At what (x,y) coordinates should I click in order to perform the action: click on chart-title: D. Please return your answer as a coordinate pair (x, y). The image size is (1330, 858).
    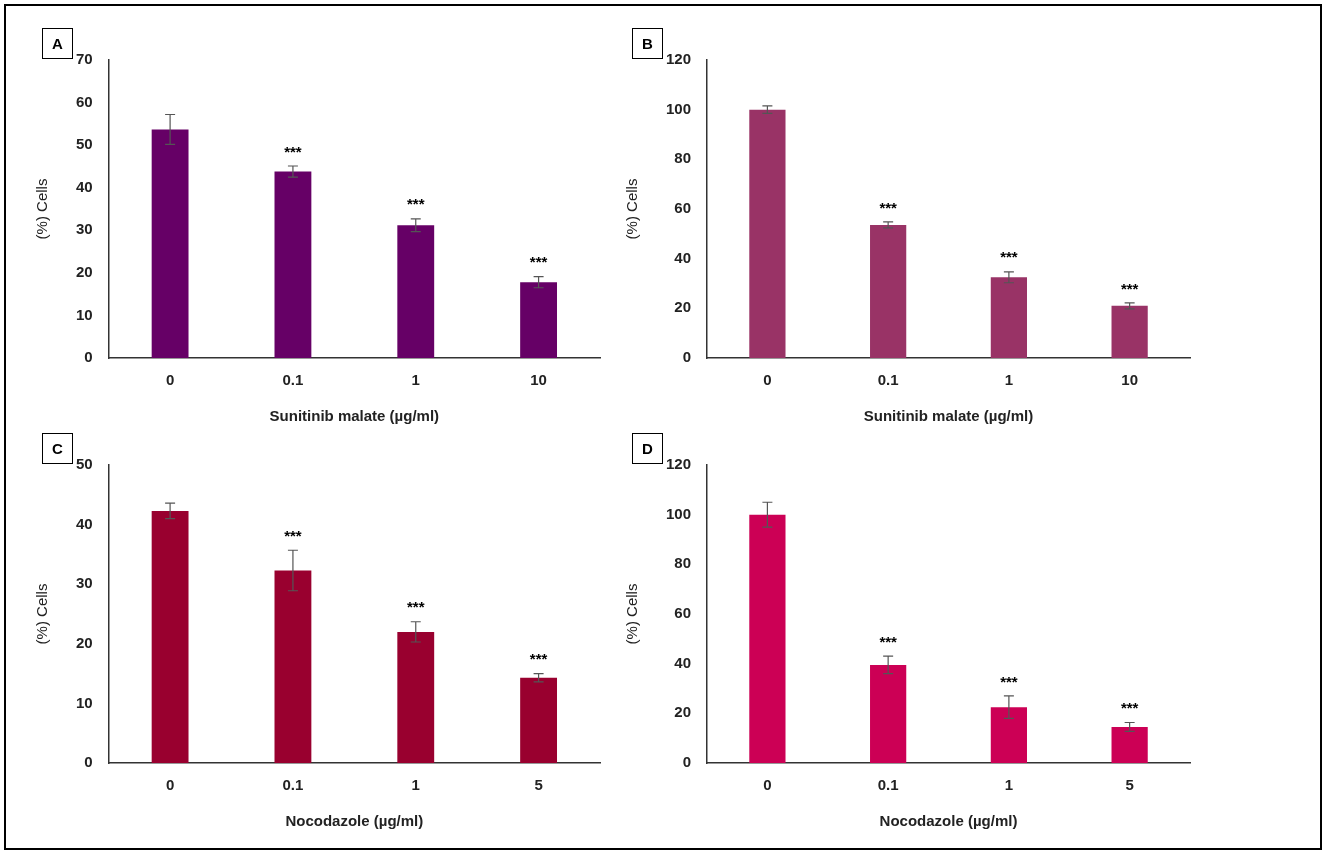
    Looking at the image, I should click on (647, 448).